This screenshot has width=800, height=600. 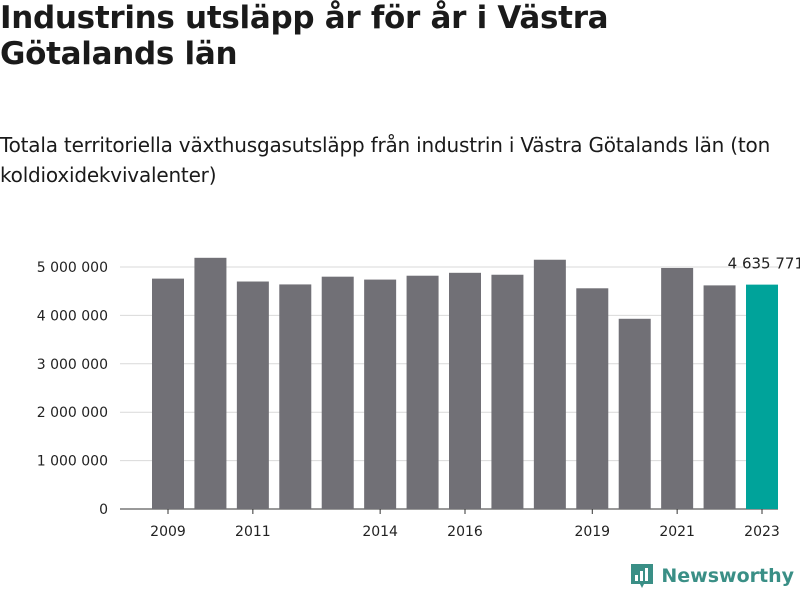 What do you see at coordinates (727, 576) in the screenshot?
I see `brand-name: Newsworthy` at bounding box center [727, 576].